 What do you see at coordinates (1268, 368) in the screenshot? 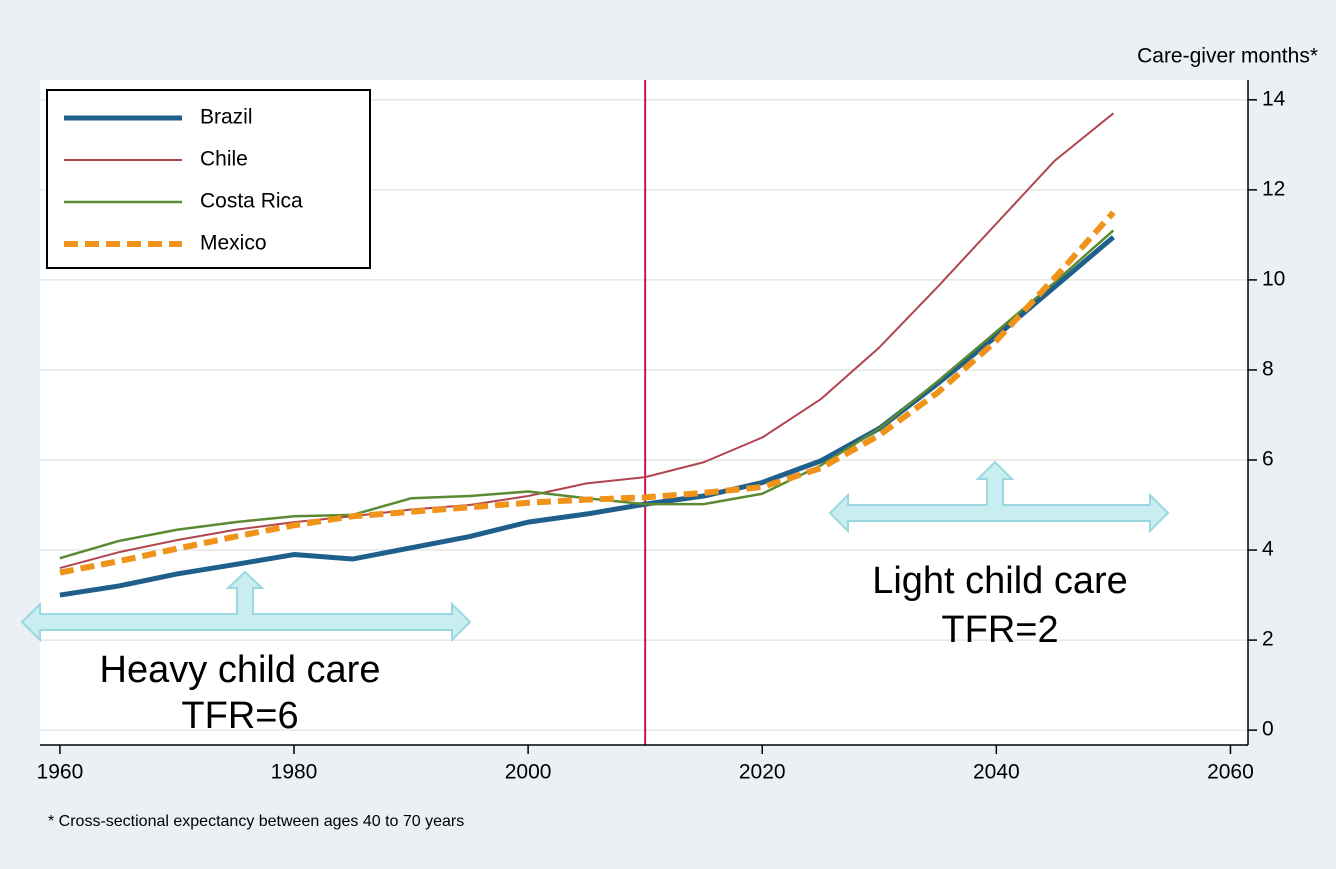
I see `y-tick-label: 8` at bounding box center [1268, 368].